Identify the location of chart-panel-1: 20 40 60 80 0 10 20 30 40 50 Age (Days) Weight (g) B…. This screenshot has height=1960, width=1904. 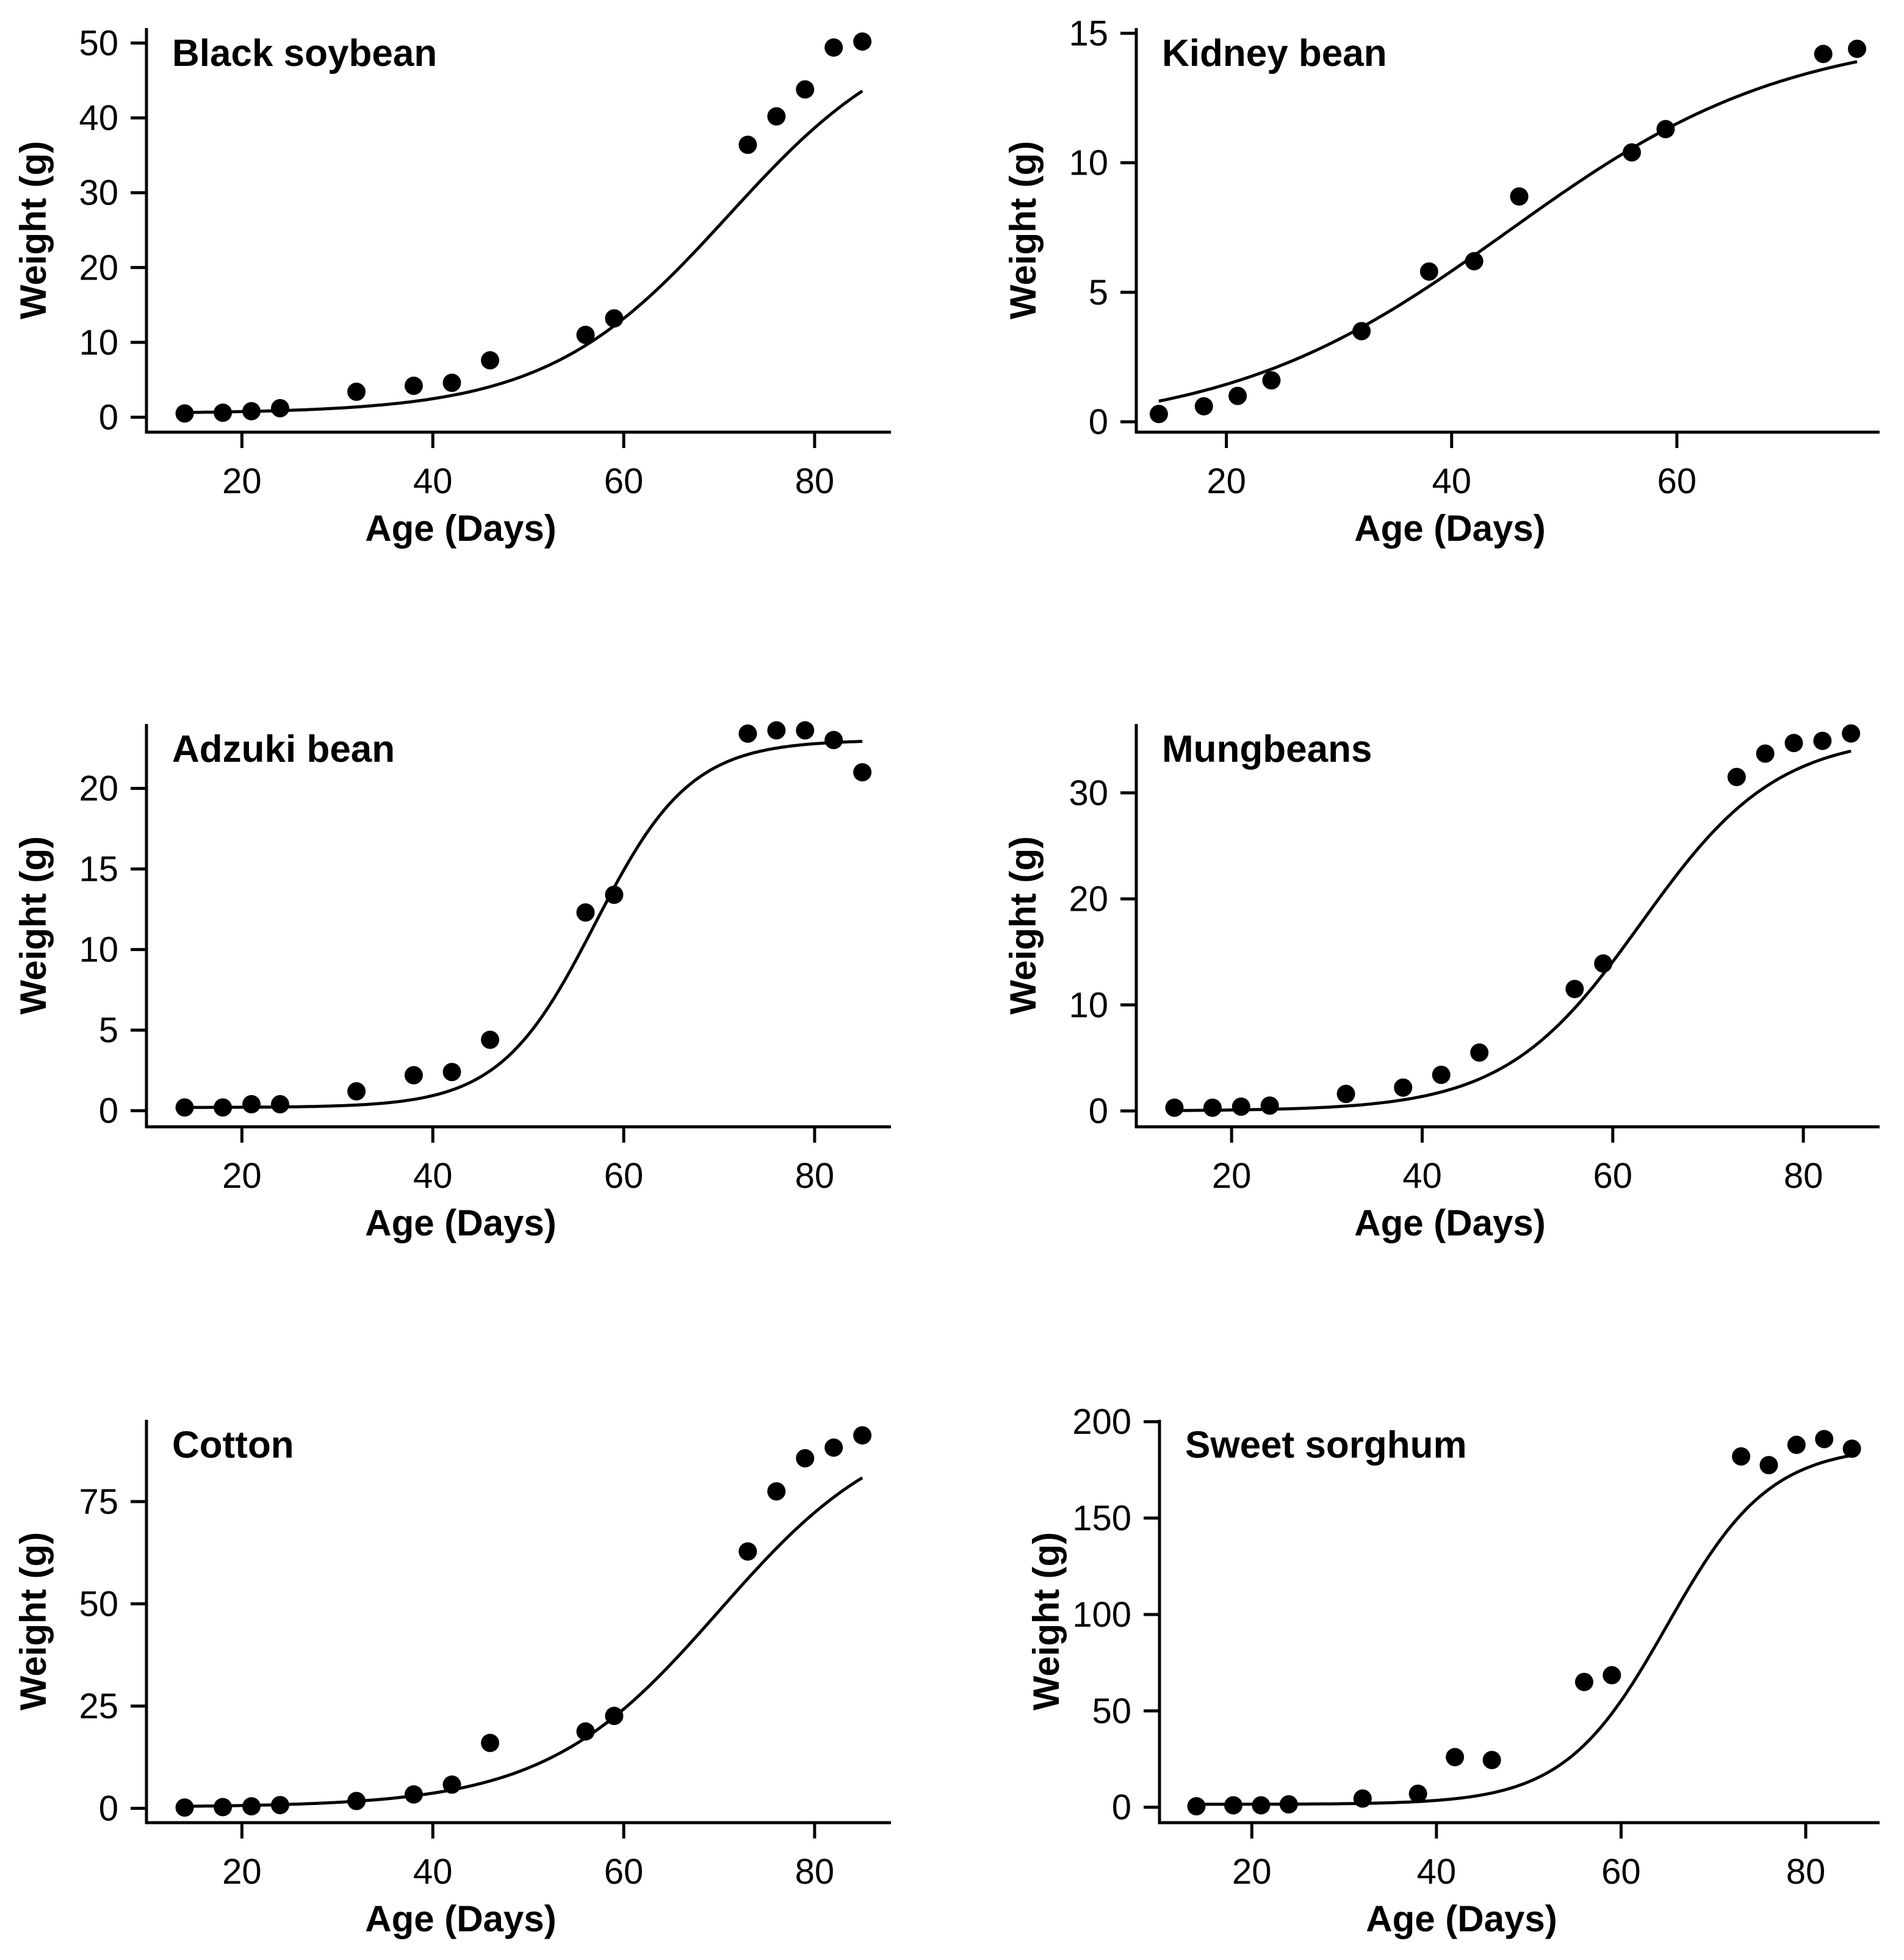
(452, 287).